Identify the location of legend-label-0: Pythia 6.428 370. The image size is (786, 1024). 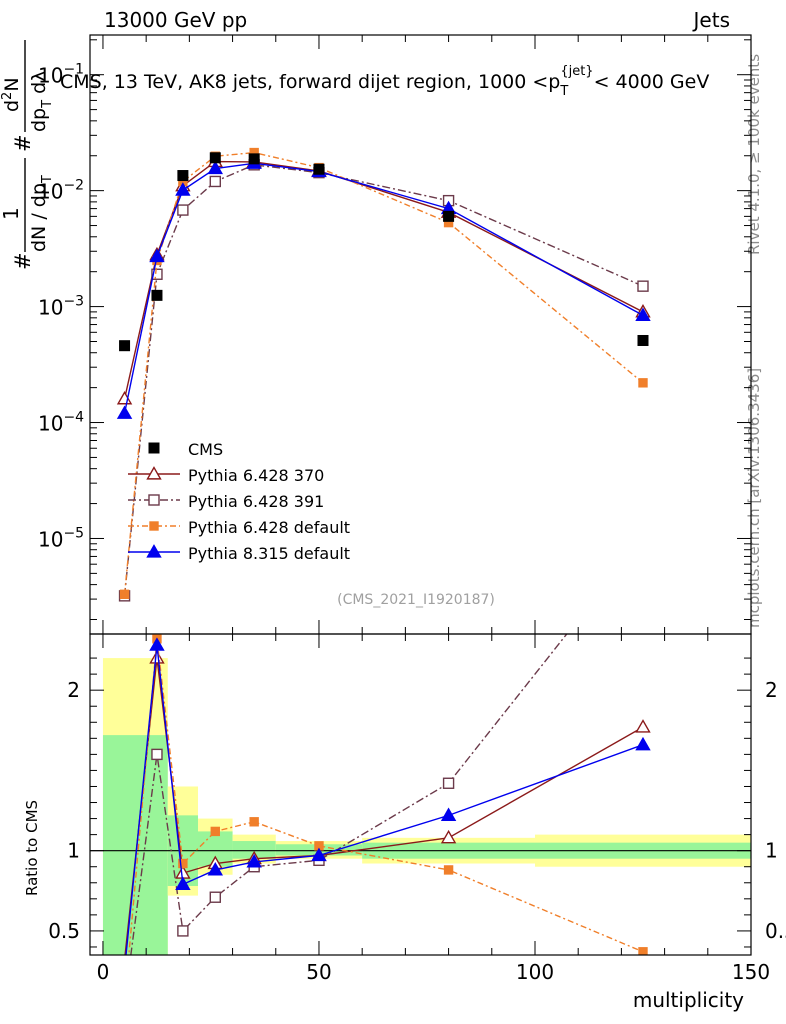
(256, 475).